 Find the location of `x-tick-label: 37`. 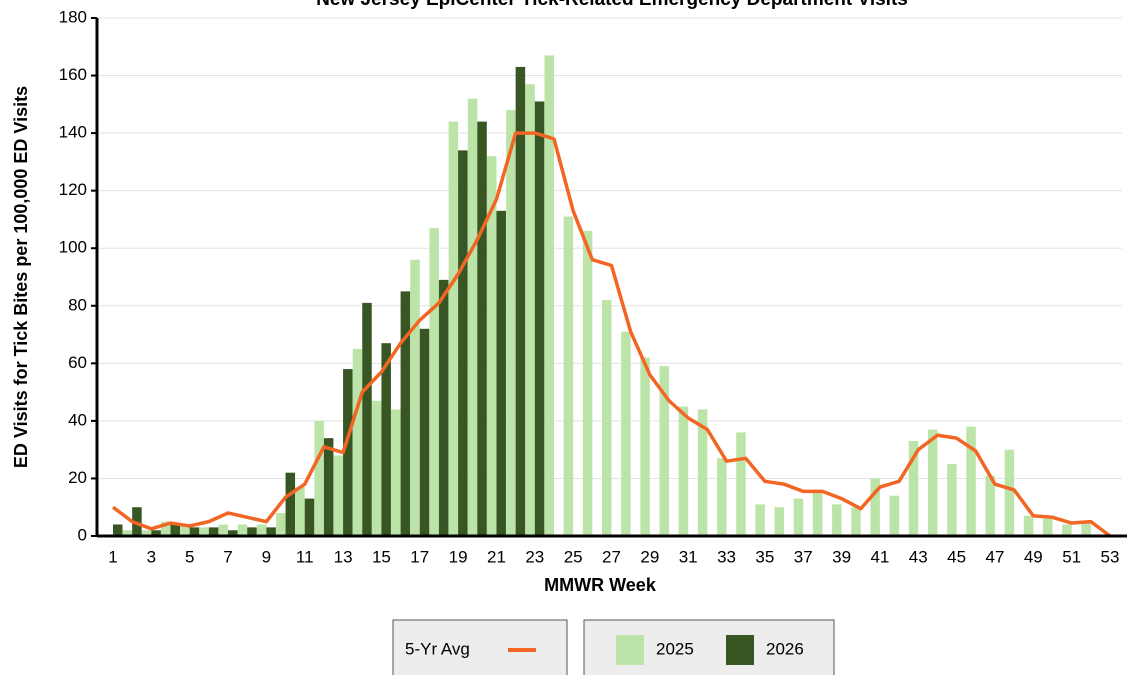

x-tick-label: 37 is located at coordinates (803, 556).